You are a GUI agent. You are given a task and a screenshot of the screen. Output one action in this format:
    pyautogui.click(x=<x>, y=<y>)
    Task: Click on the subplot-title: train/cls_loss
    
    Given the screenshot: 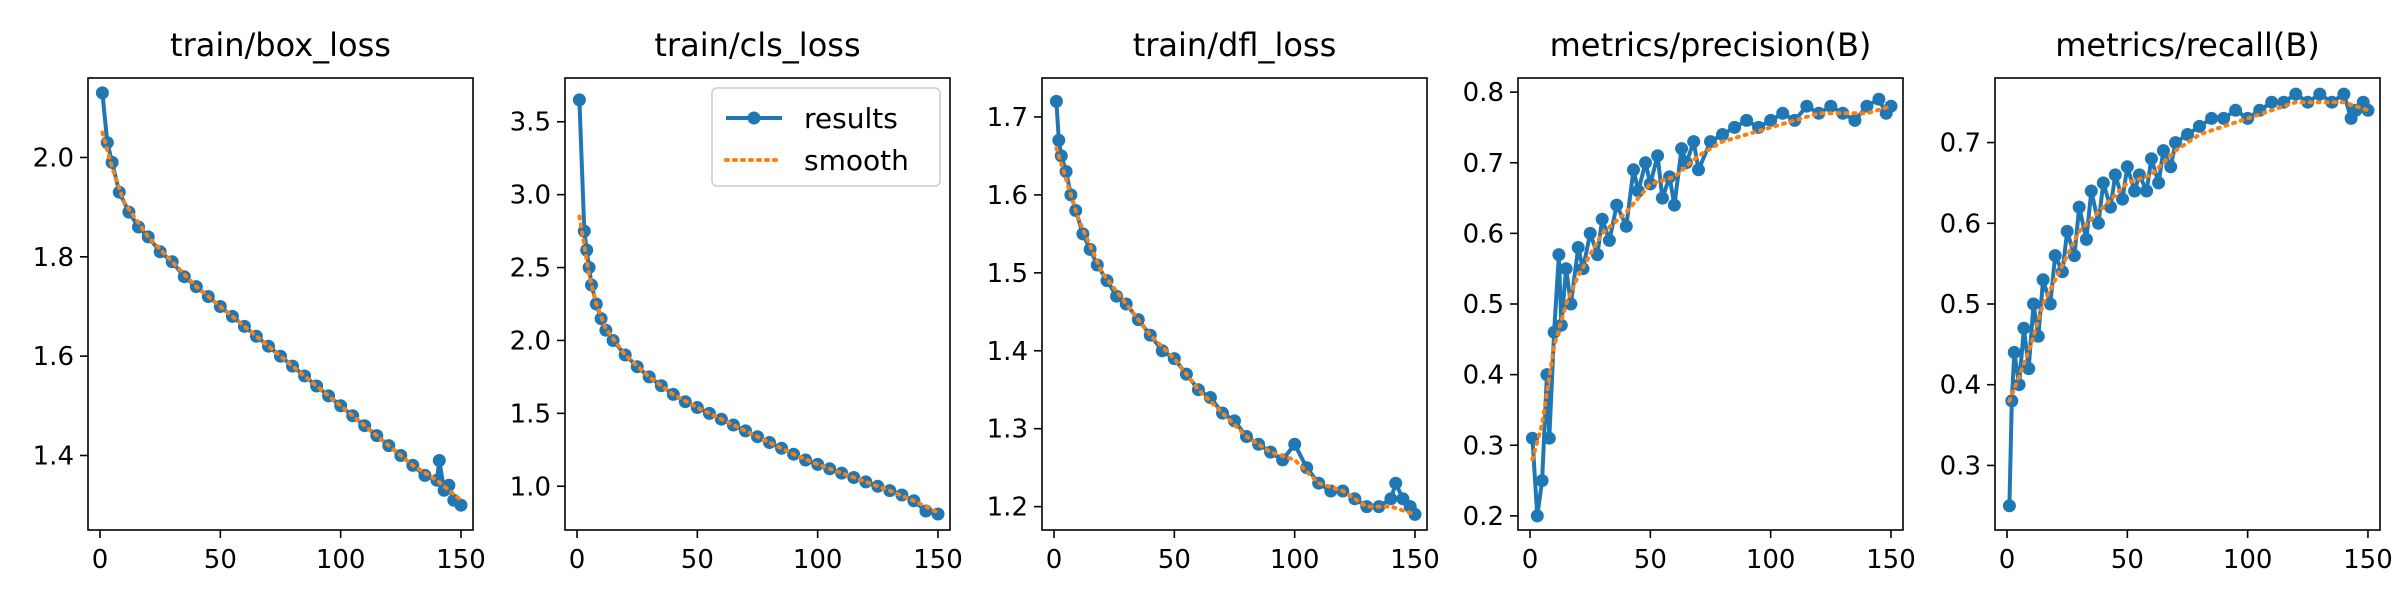 What is the action you would take?
    pyautogui.click(x=757, y=45)
    